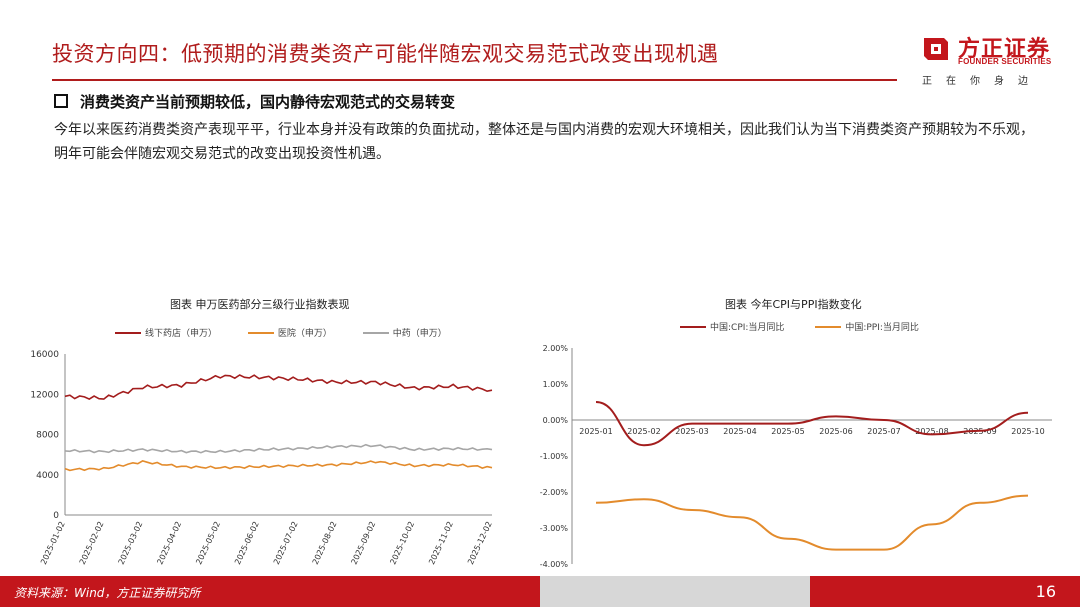  I want to click on x-tick-label: 2025-10, so click(1027, 431).